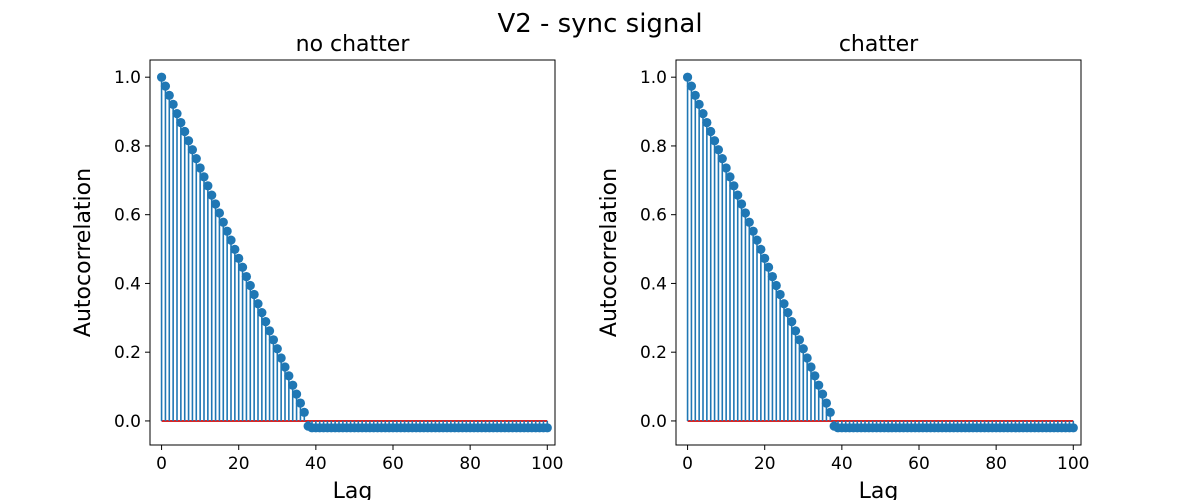 Image resolution: width=1200 pixels, height=500 pixels. Describe the element at coordinates (353, 489) in the screenshot. I see `x-axis-label: Lag` at that location.